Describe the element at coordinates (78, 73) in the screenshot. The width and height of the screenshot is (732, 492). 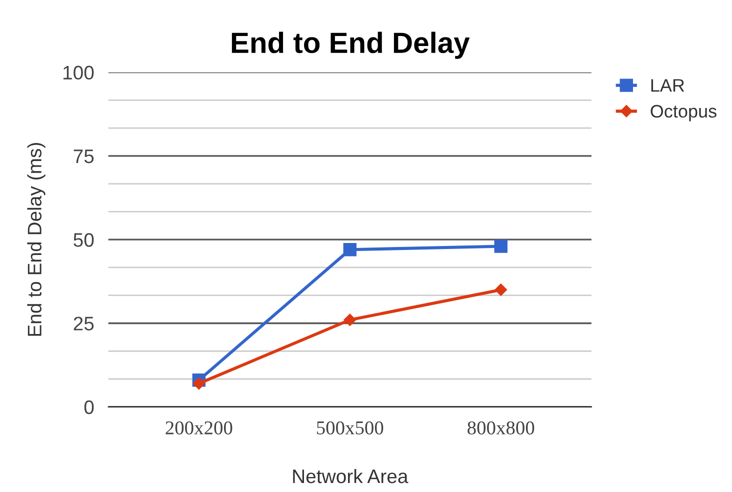
I see `y-tick-label: 100` at that location.